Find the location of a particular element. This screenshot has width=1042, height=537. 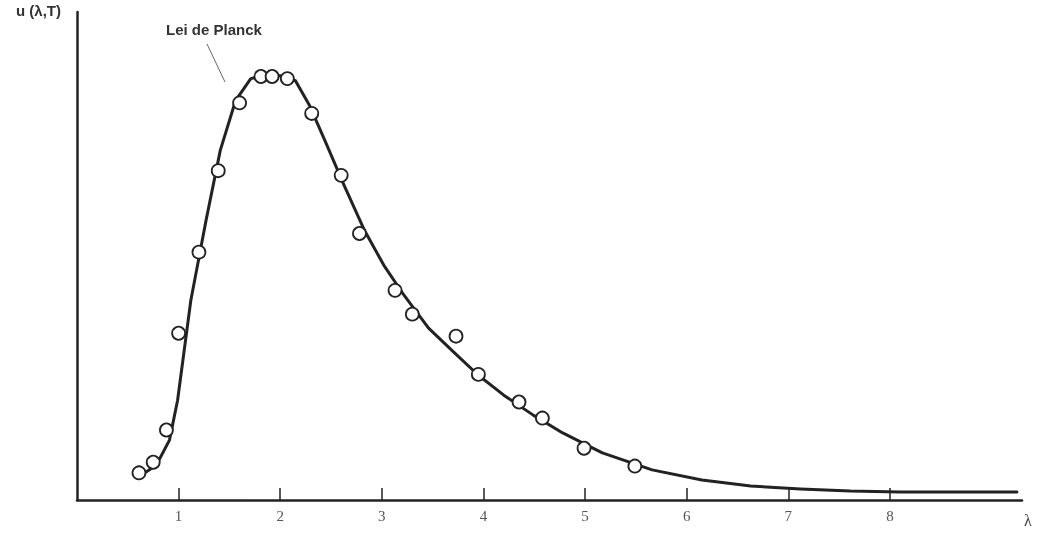

x-tick-label: 5 is located at coordinates (585, 515).